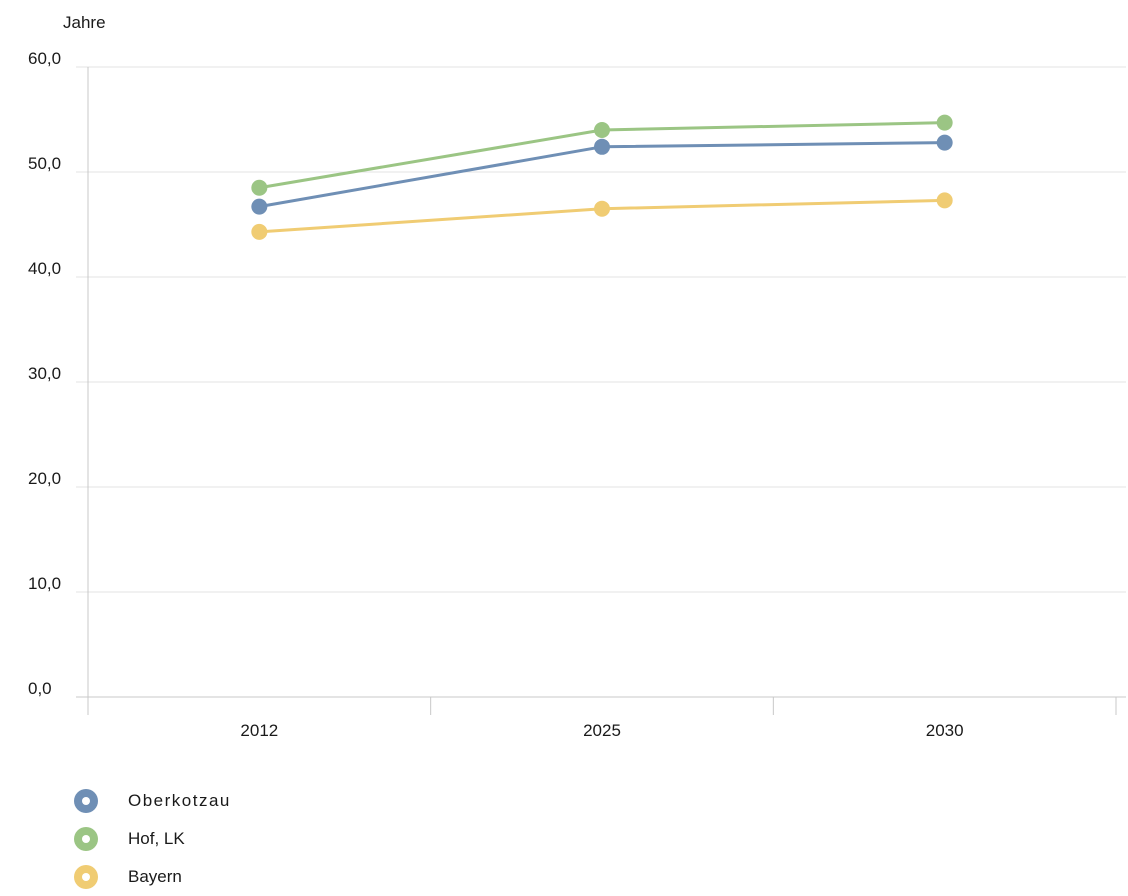 The width and height of the screenshot is (1128, 896). I want to click on legend: Oberkotzau Hof, LK Bayern, so click(152, 839).